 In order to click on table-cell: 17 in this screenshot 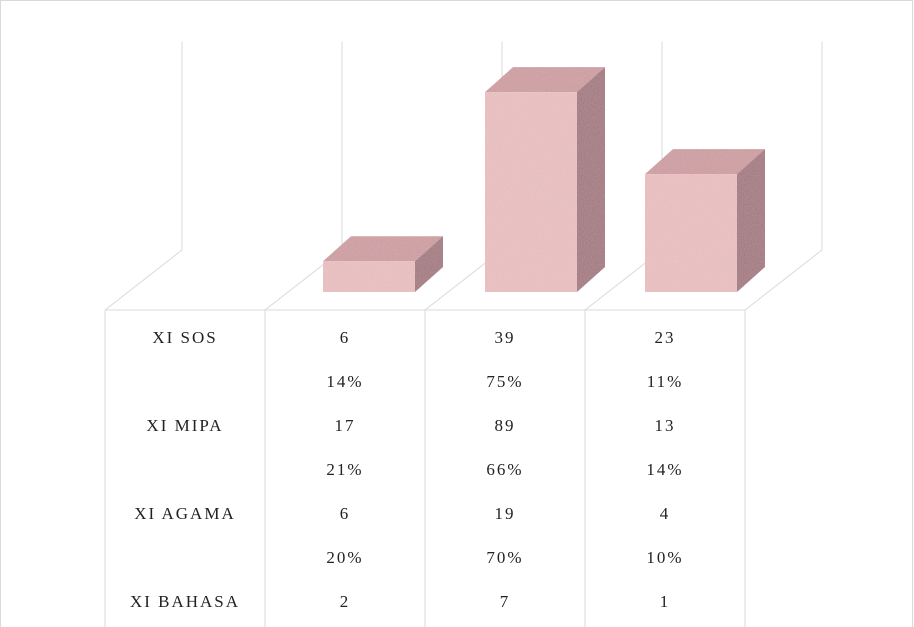, I will do `click(345, 425)`.